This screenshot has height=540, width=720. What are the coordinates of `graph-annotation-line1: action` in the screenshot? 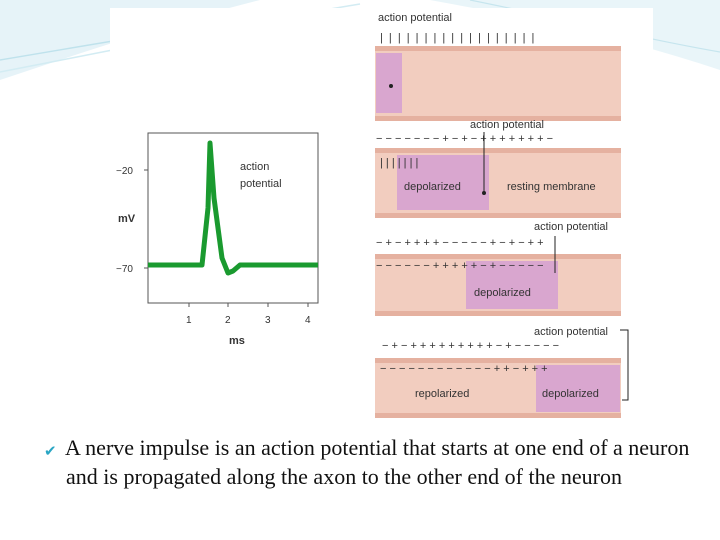 It's located at (254, 167).